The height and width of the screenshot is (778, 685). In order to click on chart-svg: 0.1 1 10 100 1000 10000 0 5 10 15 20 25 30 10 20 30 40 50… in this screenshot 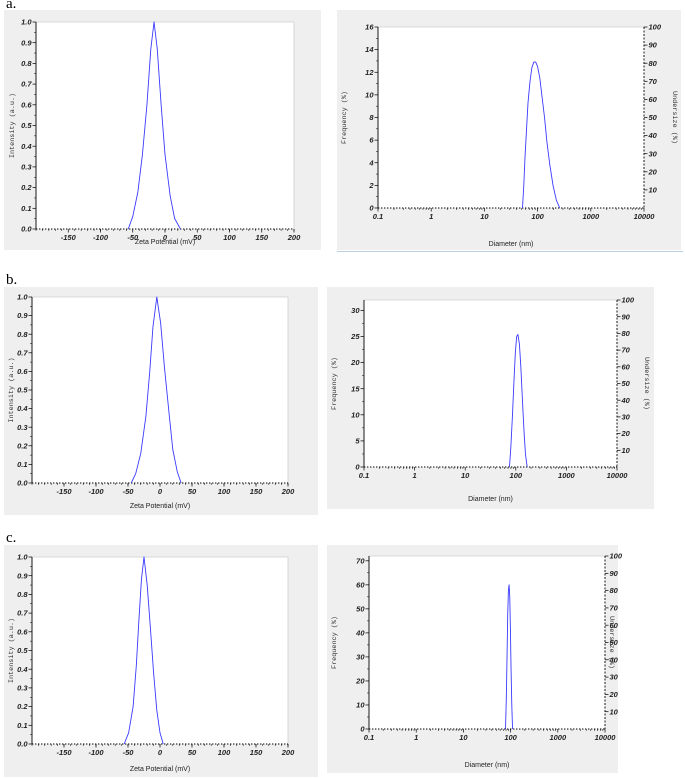, I will do `click(490, 399)`.